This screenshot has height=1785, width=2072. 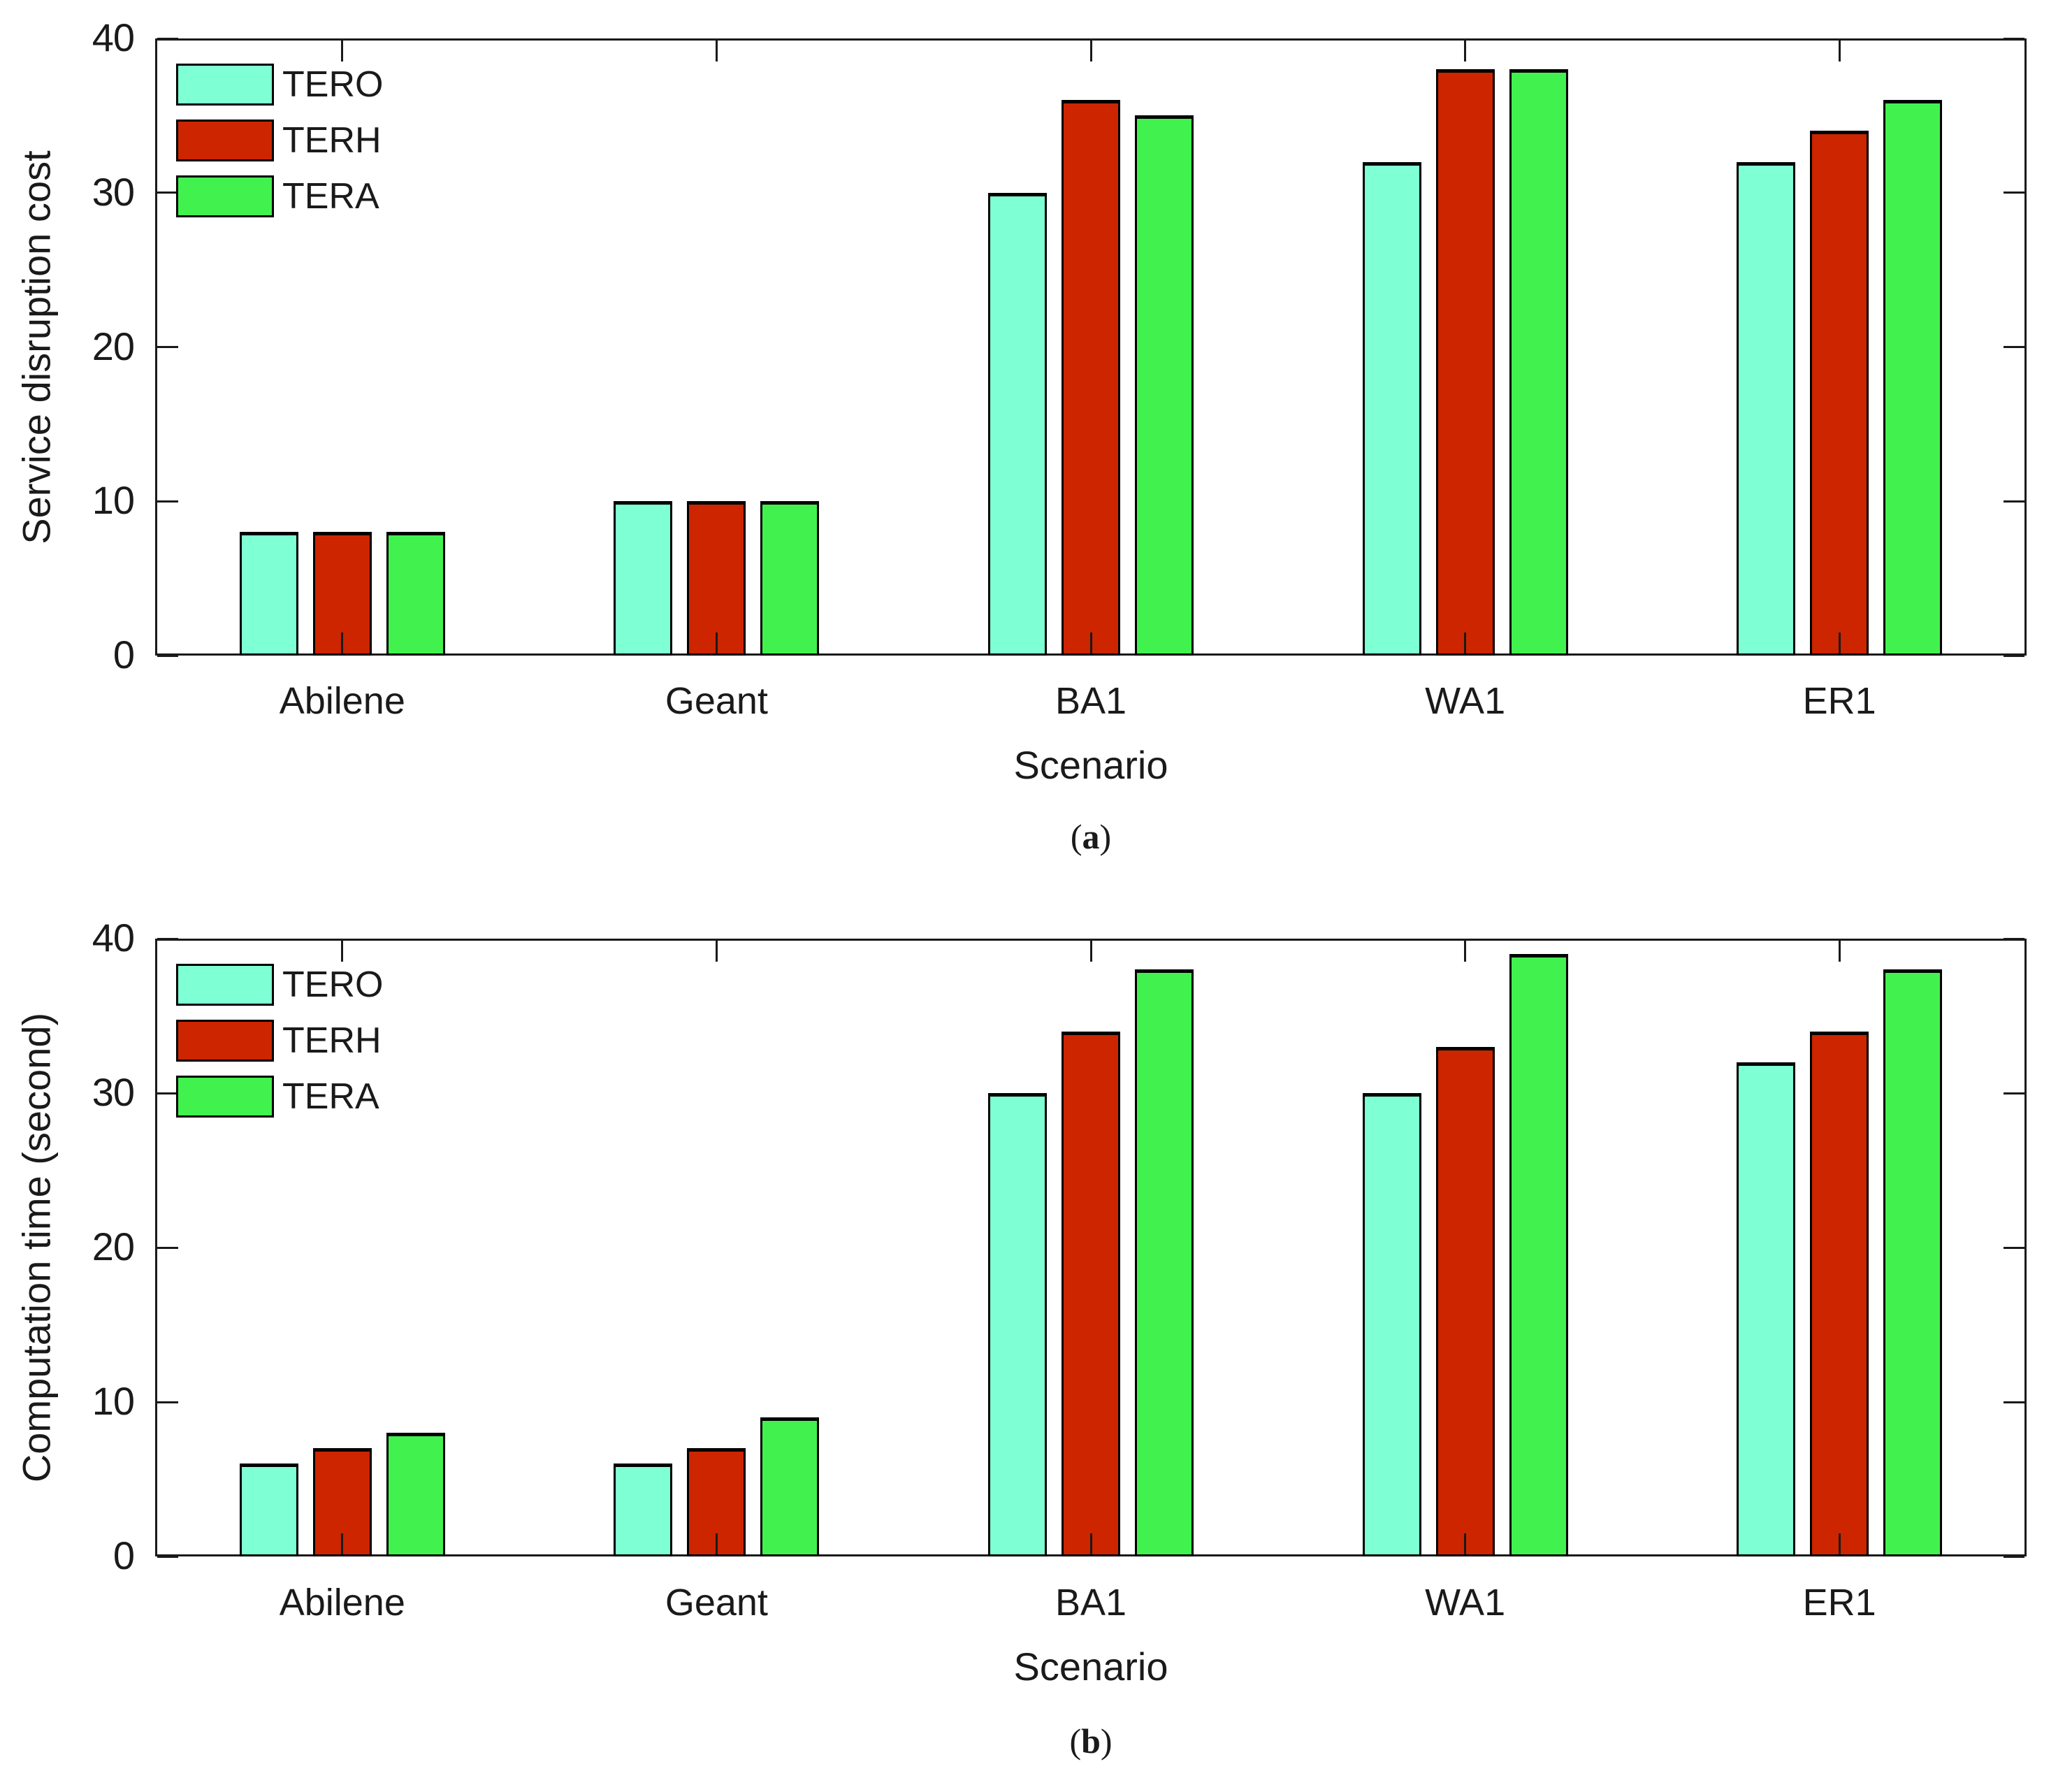 I want to click on bar-a-TERA-Abilene, so click(x=415, y=594).